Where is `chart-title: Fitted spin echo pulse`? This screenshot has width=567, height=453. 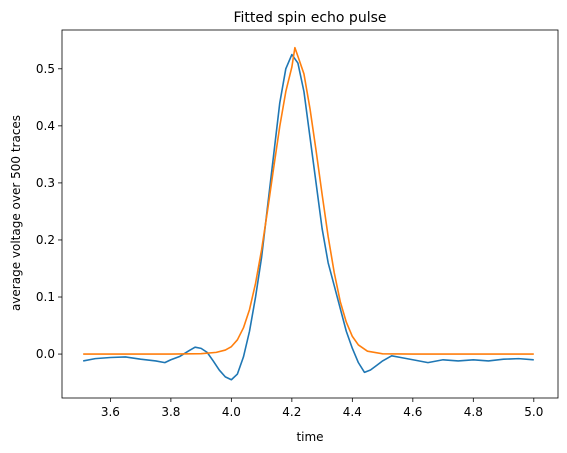
chart-title: Fitted spin echo pulse is located at coordinates (309, 18).